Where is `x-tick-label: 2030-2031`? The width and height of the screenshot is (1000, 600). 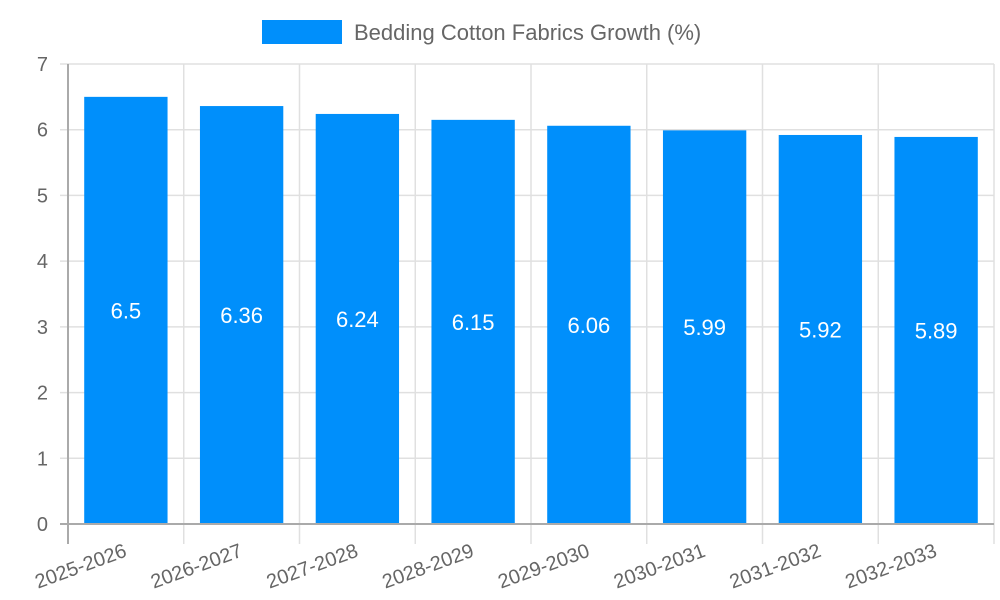
x-tick-label: 2030-2031 is located at coordinates (659, 566).